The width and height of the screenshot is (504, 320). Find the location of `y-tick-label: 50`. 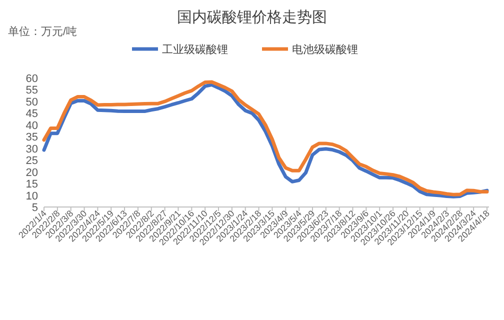

y-tick-label: 50 is located at coordinates (32, 102).